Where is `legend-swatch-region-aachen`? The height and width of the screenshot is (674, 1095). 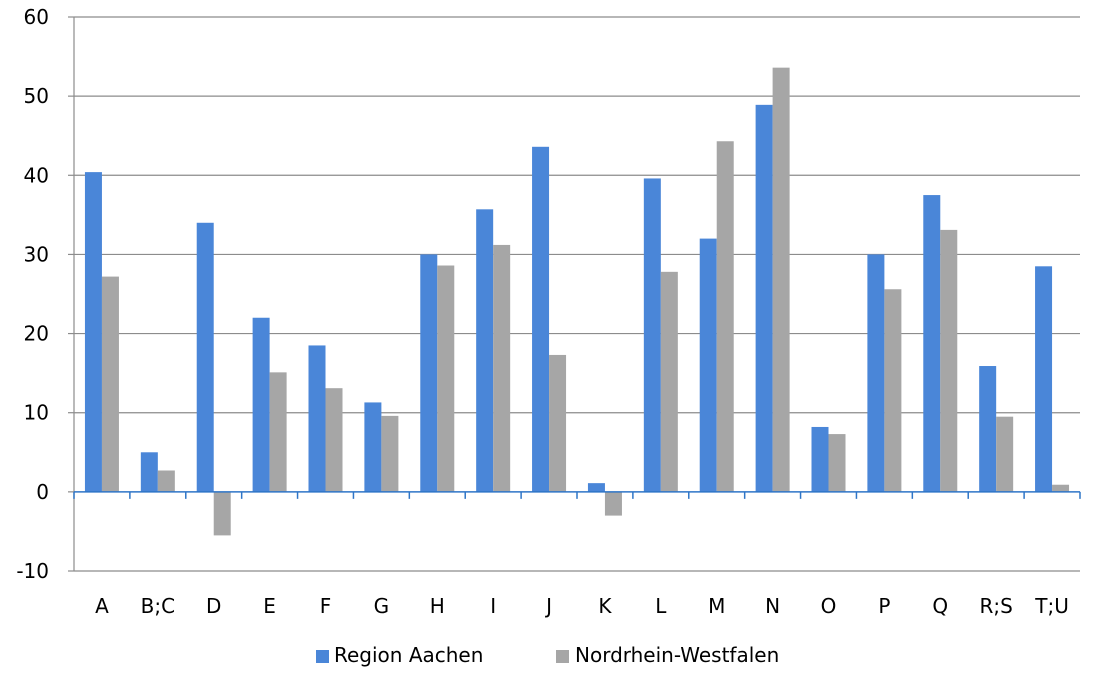 legend-swatch-region-aachen is located at coordinates (322, 656).